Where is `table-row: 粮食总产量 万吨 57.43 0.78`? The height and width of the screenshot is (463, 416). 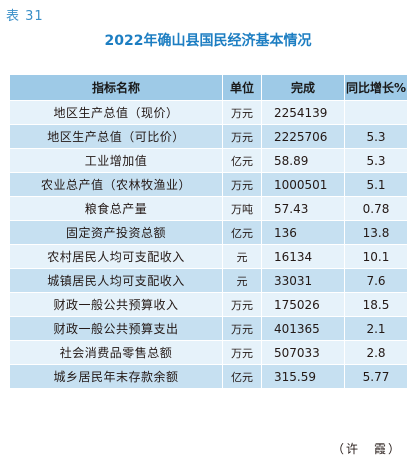
table-row: 粮食总产量 万吨 57.43 0.78 is located at coordinates (208, 208).